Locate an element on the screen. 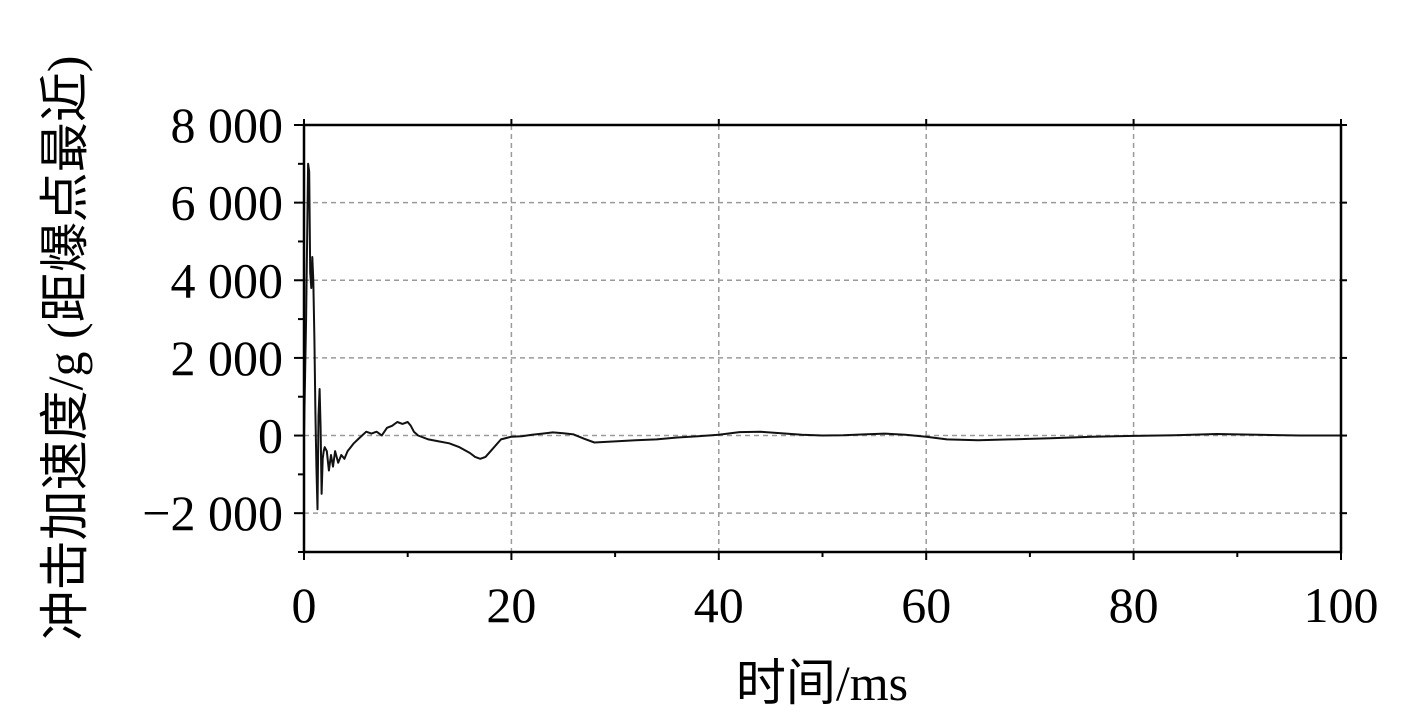 The width and height of the screenshot is (1417, 716). y-tick-label: 8 000 is located at coordinates (227, 125).